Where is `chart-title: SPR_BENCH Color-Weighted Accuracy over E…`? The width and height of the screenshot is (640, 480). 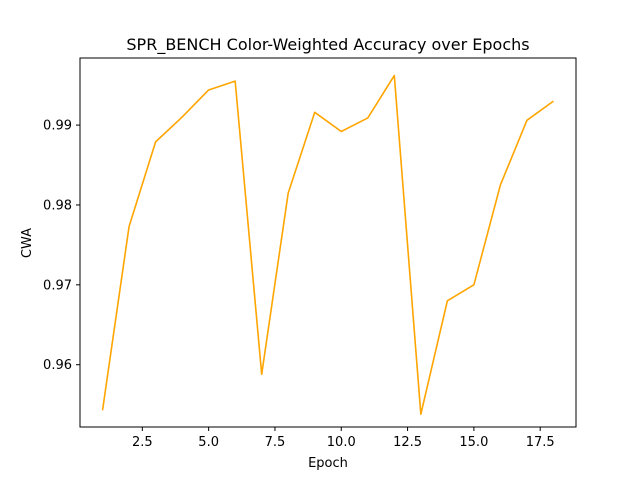
chart-title: SPR_BENCH Color-Weighted Accuracy over E… is located at coordinates (327, 45).